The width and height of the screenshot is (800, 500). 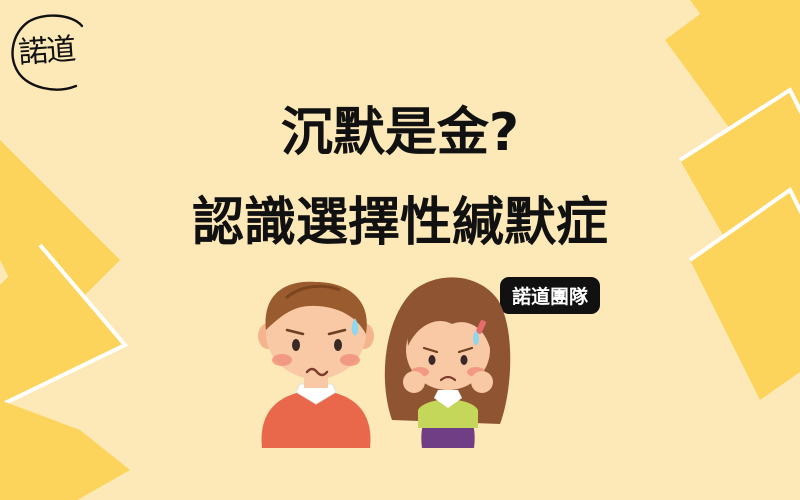 What do you see at coordinates (550, 295) in the screenshot?
I see `team-badge: 諾道團隊` at bounding box center [550, 295].